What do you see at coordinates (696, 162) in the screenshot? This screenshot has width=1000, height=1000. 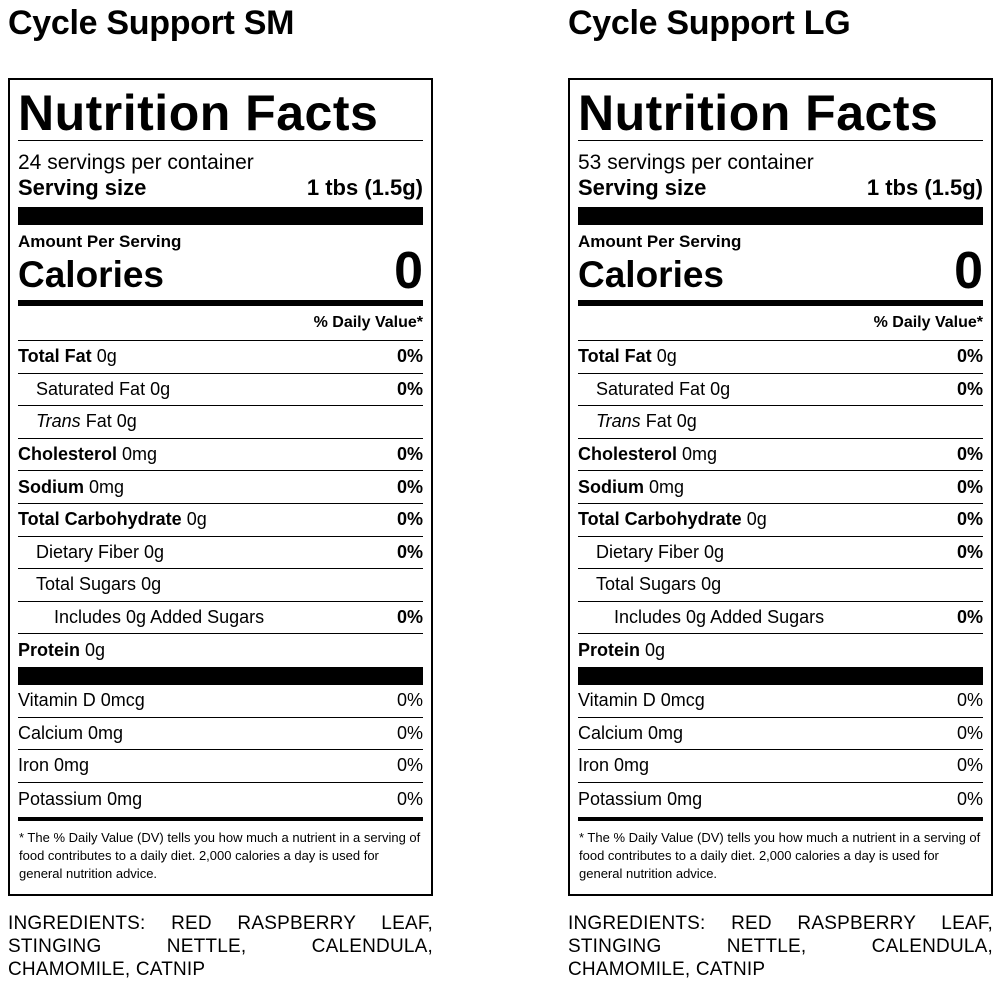 I see `servings: 53 servings per container` at bounding box center [696, 162].